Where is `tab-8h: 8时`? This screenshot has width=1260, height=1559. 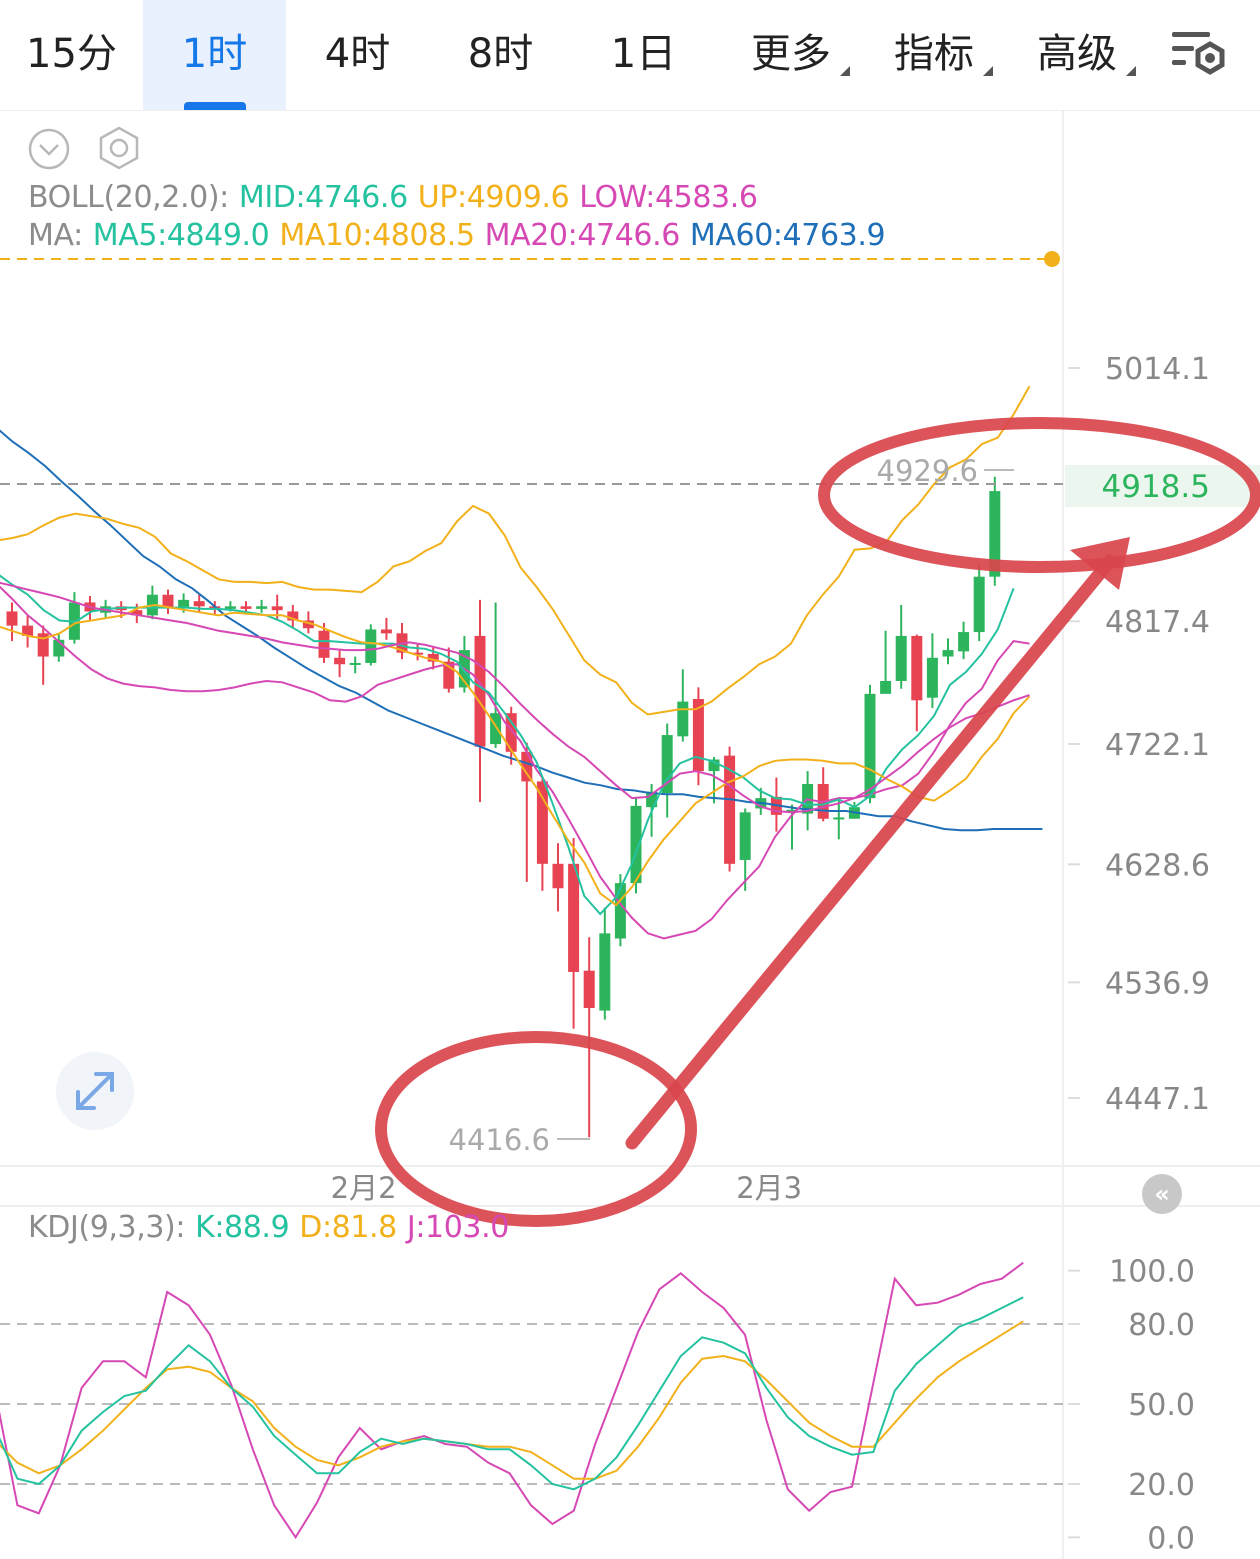 tab-8h: 8时 is located at coordinates (500, 55).